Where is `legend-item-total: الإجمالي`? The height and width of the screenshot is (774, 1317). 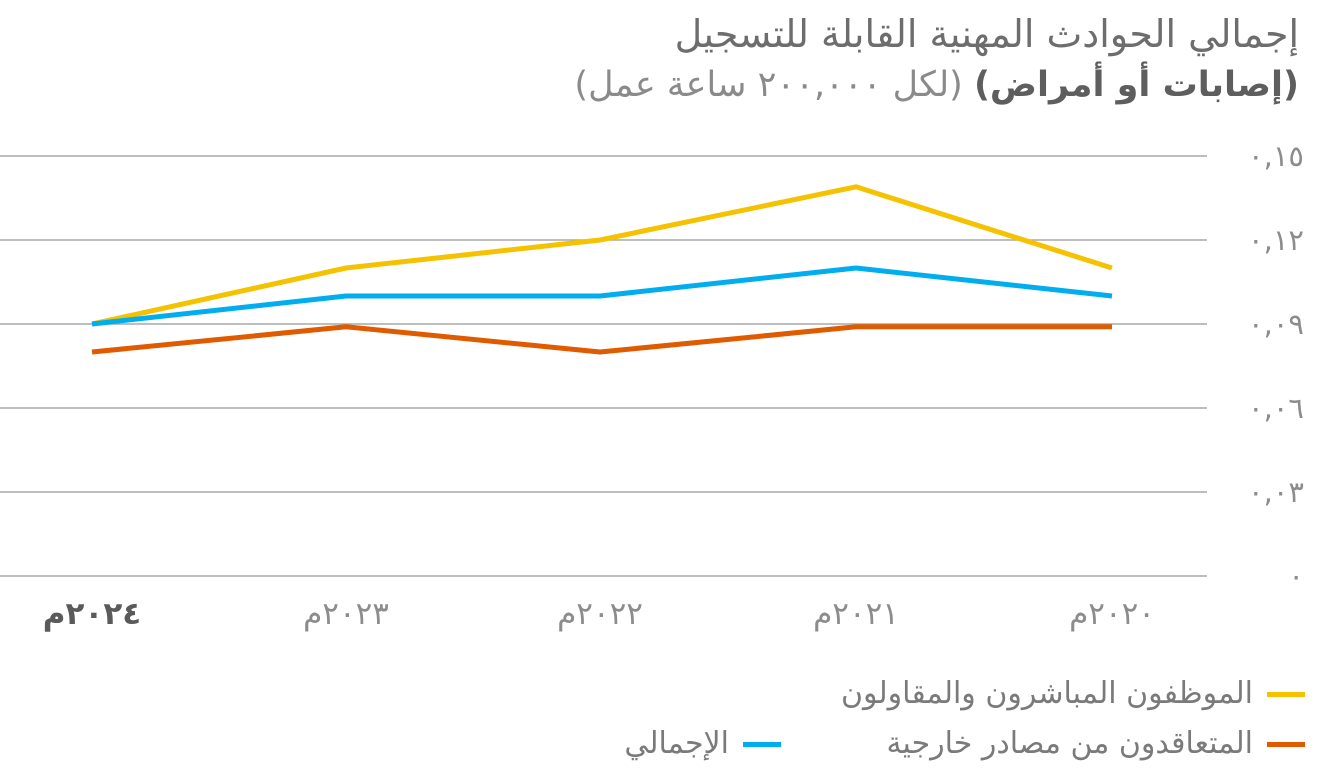
legend-item-total: الإجمالي is located at coordinates (702, 744).